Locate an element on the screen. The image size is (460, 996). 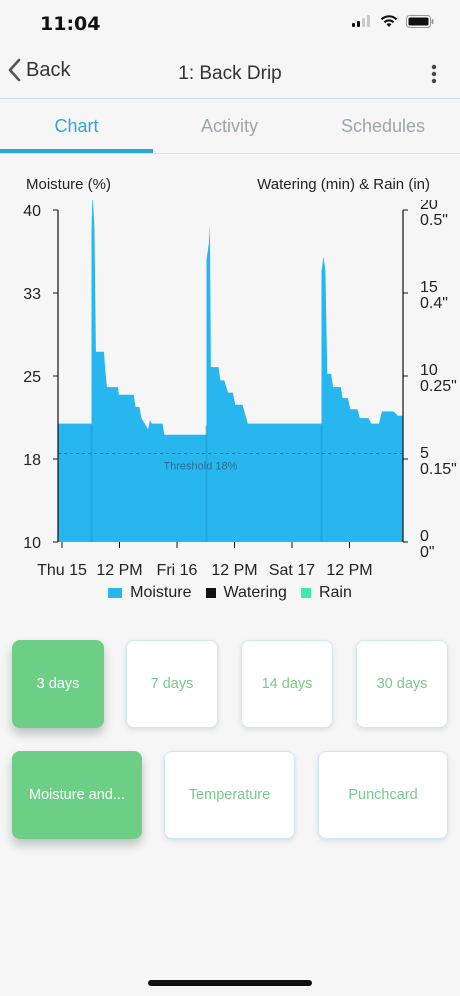
range-14-days-button: 14 days is located at coordinates (287, 684).